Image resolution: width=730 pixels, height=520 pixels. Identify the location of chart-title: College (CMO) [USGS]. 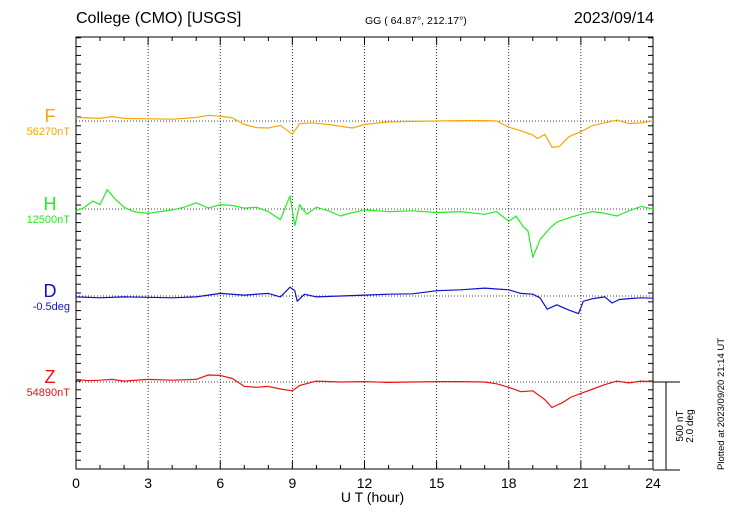
(159, 18).